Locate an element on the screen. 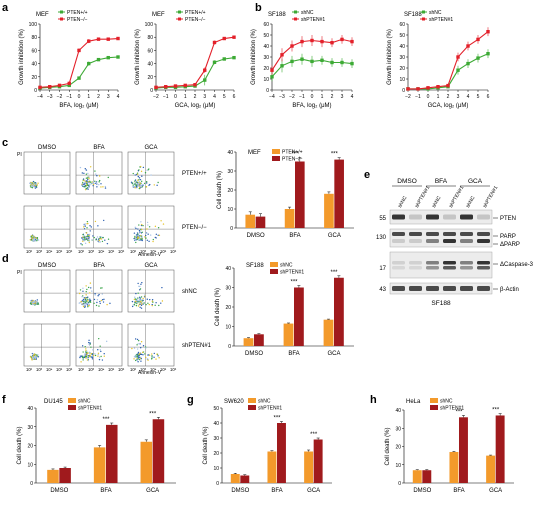 This screenshot has width=558, height=506. y-tick-label: 40 is located at coordinates (402, 47).